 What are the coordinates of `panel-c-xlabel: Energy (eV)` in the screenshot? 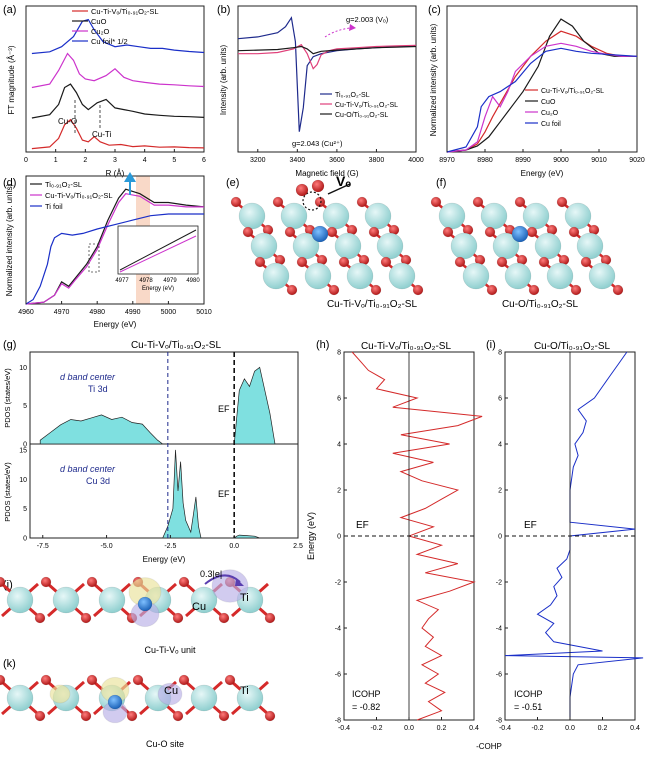 It's located at (542, 173).